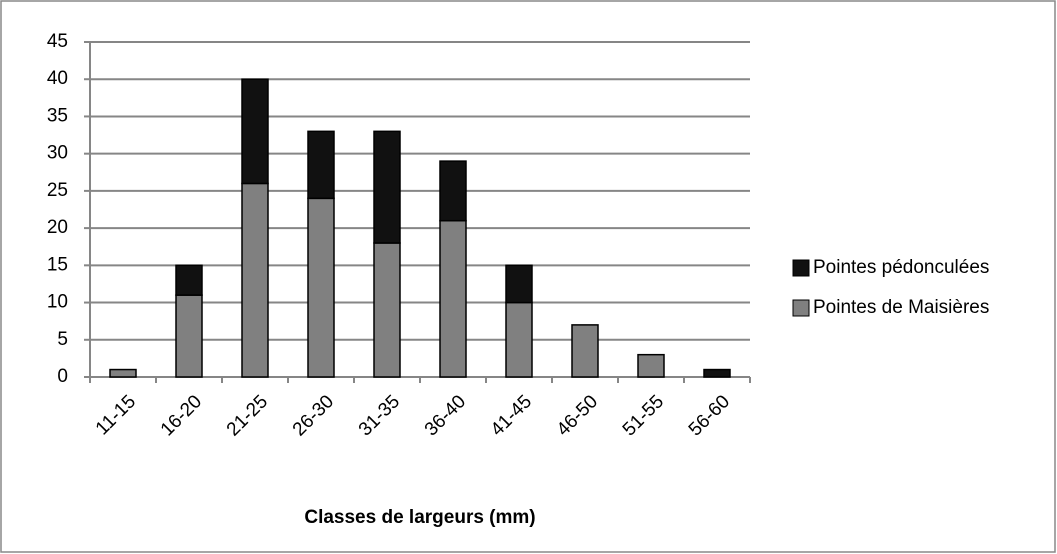 The height and width of the screenshot is (554, 1057). I want to click on x-axis-title: Classes de largeurs (mm), so click(419, 517).